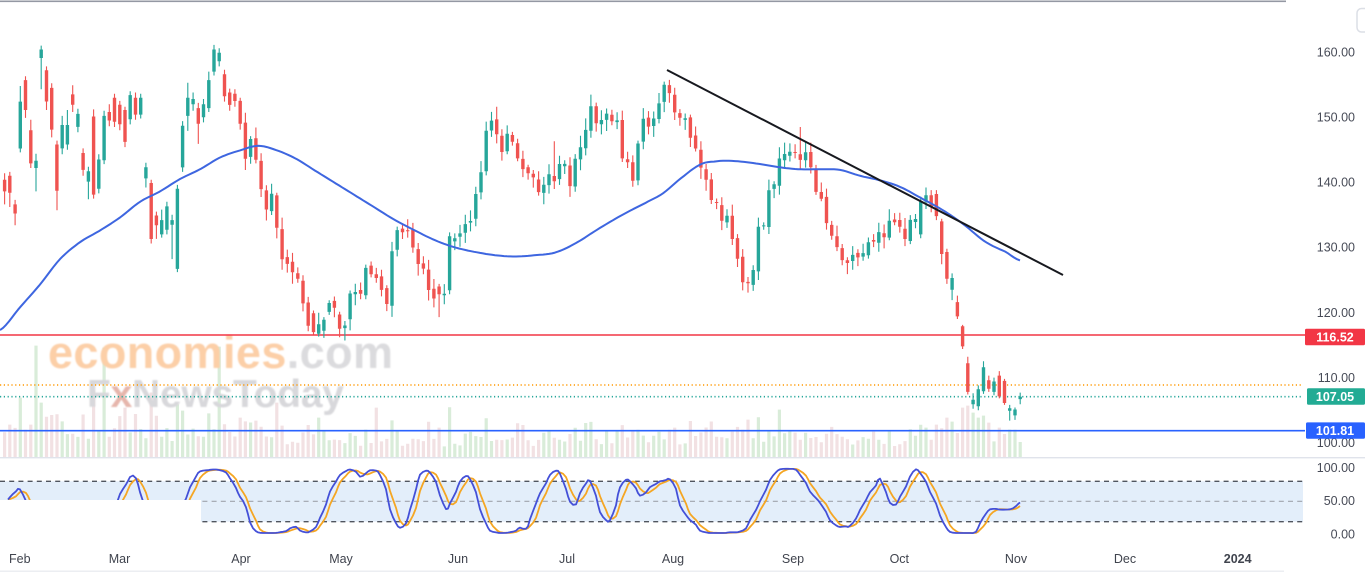 The image size is (1365, 576). What do you see at coordinates (1335, 338) in the screenshot?
I see `svg-text: 116.52` at bounding box center [1335, 338].